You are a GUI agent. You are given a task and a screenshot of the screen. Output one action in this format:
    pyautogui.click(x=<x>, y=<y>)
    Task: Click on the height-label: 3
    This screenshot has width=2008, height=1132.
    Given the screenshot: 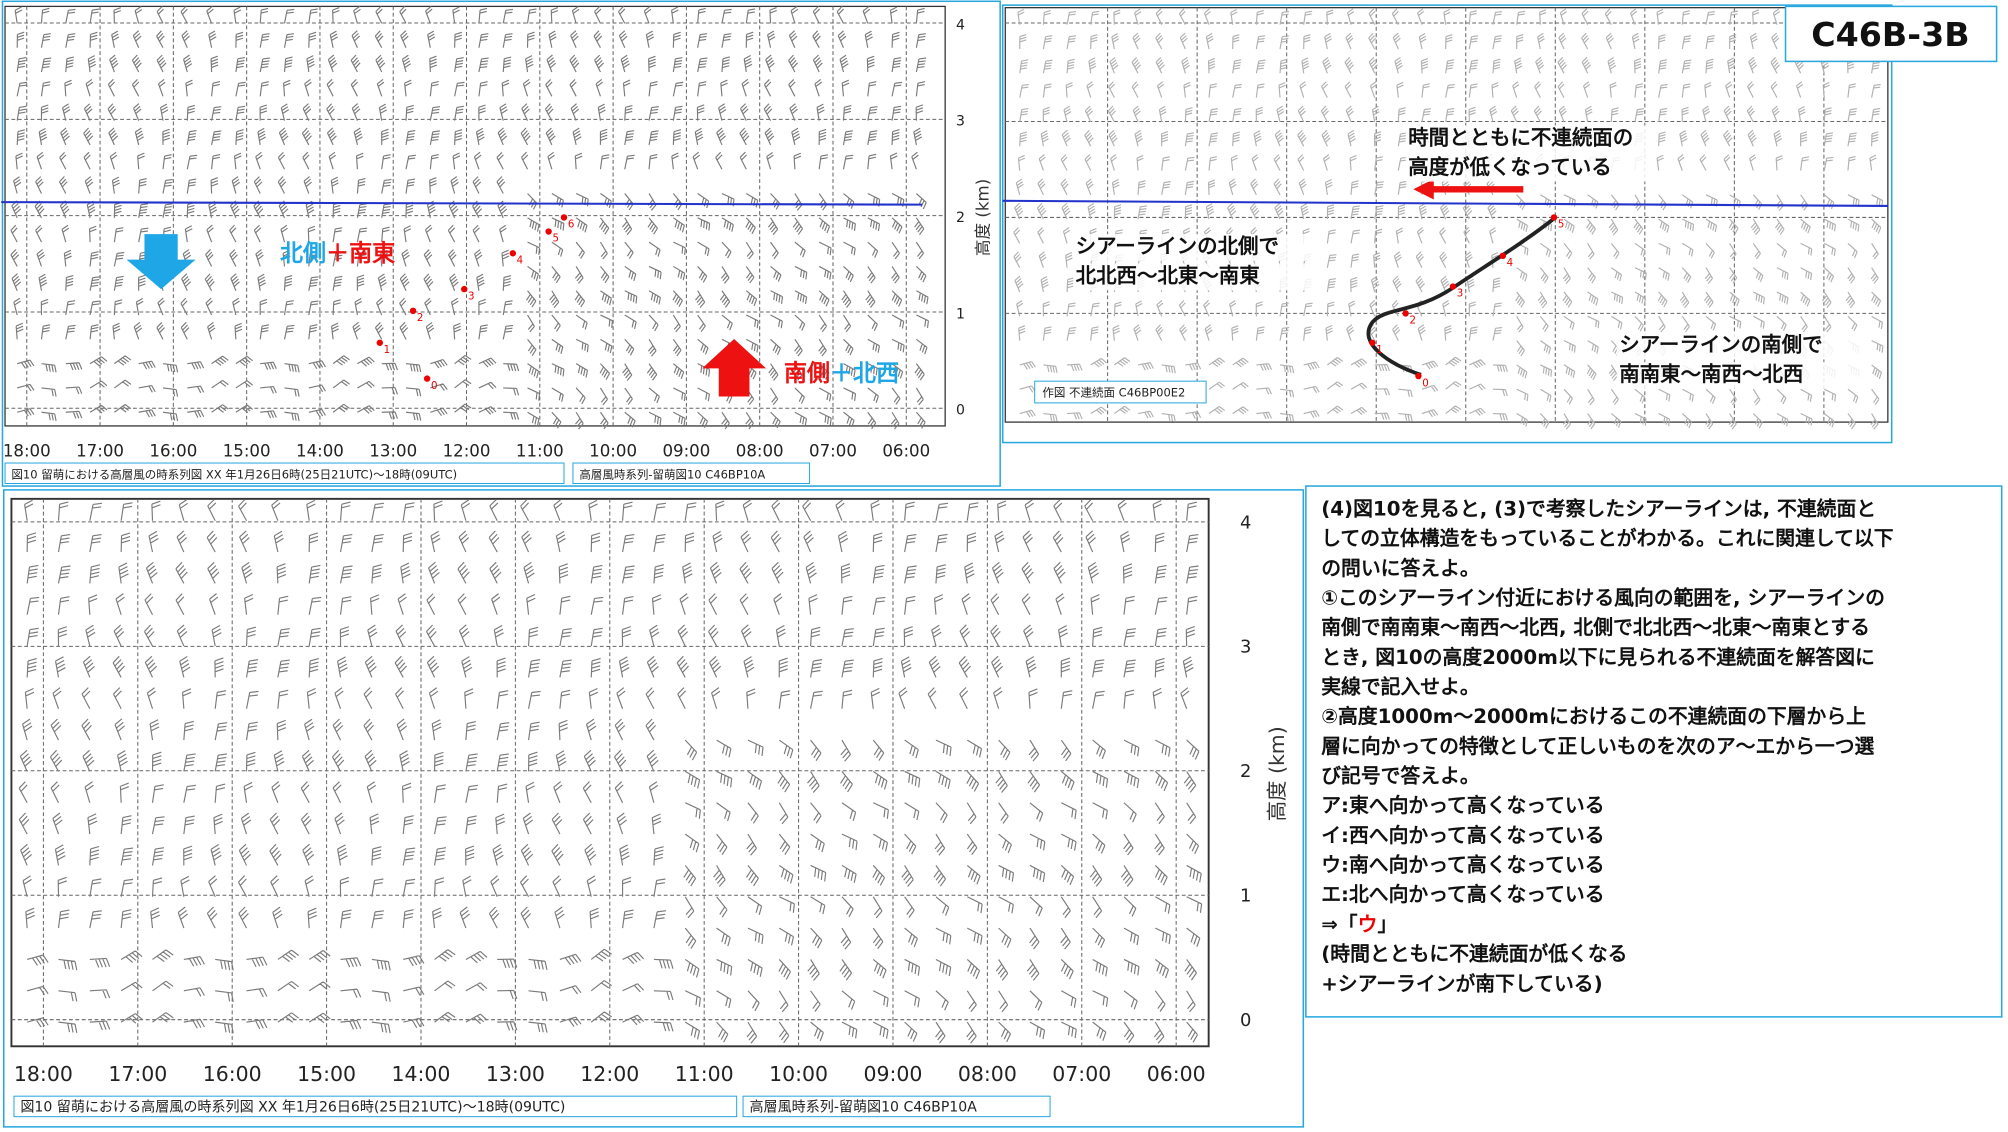 What is the action you would take?
    pyautogui.click(x=960, y=122)
    